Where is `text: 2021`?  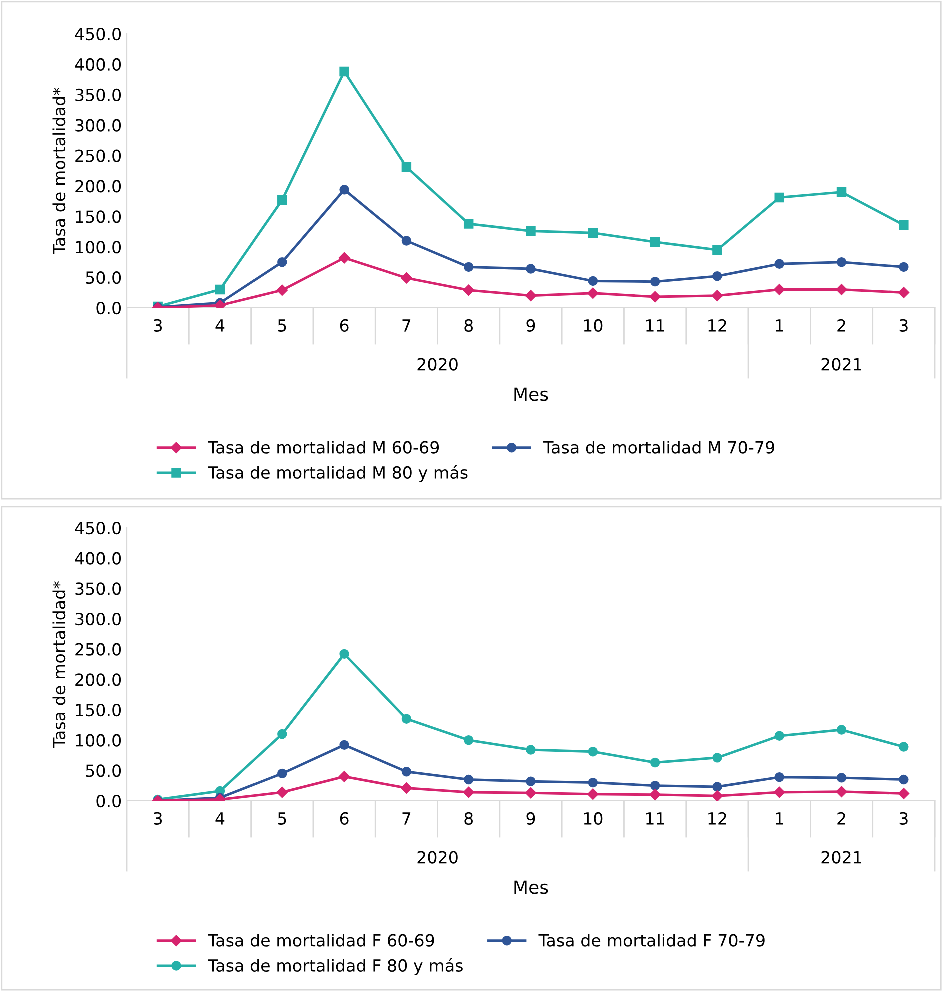
text: 2021 is located at coordinates (842, 364).